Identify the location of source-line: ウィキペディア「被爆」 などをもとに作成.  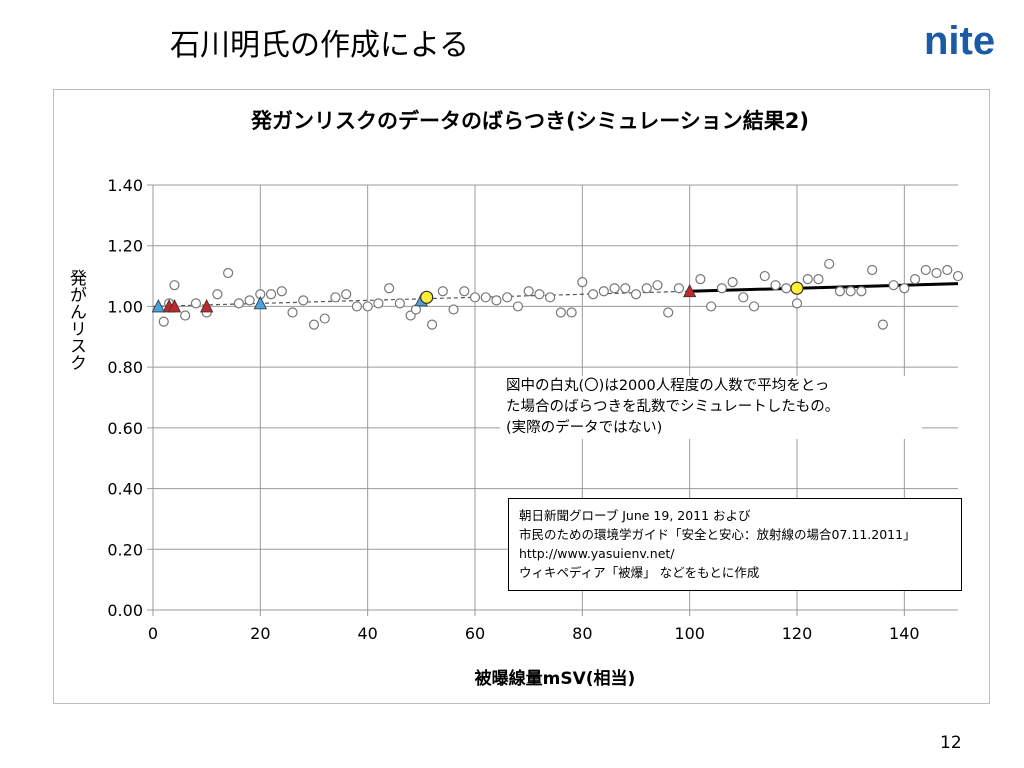
(639, 572).